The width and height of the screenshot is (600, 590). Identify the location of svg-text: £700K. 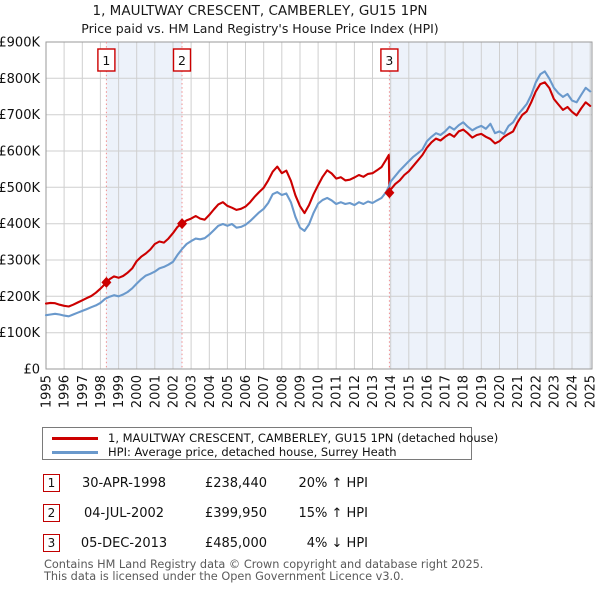
(20, 115).